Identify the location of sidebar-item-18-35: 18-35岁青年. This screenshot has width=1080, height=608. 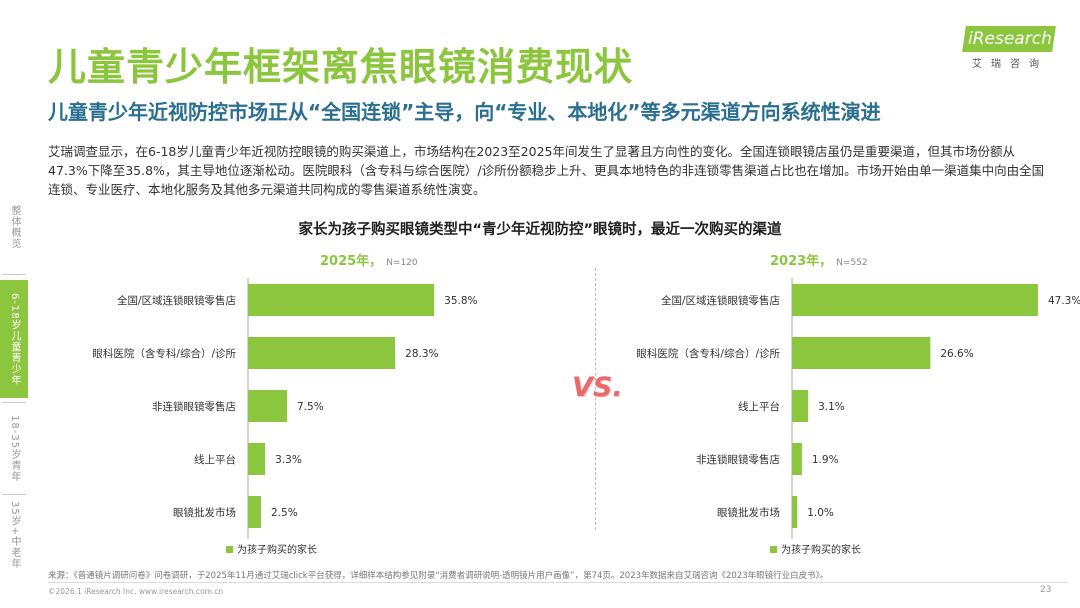
(14, 449).